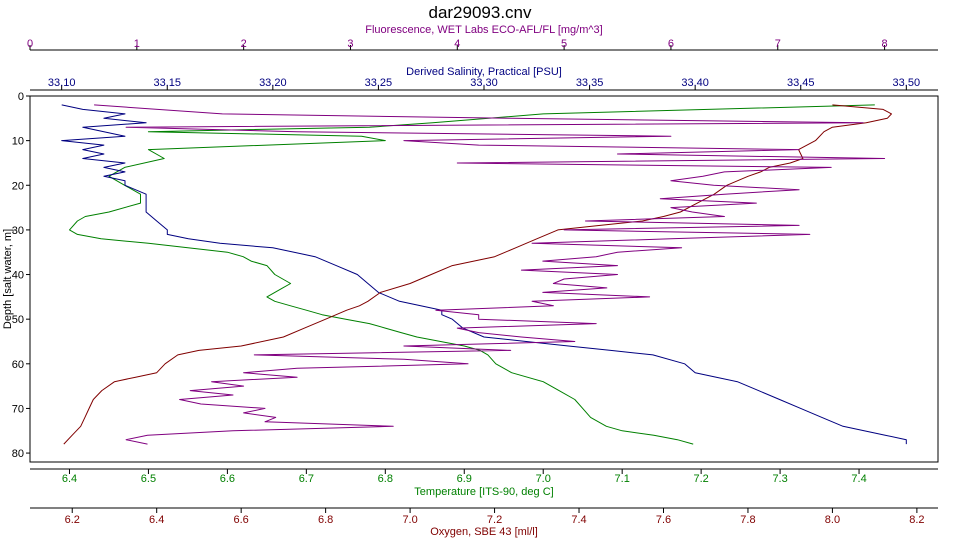  What do you see at coordinates (18, 142) in the screenshot?
I see `depth-tick-label: 10` at bounding box center [18, 142].